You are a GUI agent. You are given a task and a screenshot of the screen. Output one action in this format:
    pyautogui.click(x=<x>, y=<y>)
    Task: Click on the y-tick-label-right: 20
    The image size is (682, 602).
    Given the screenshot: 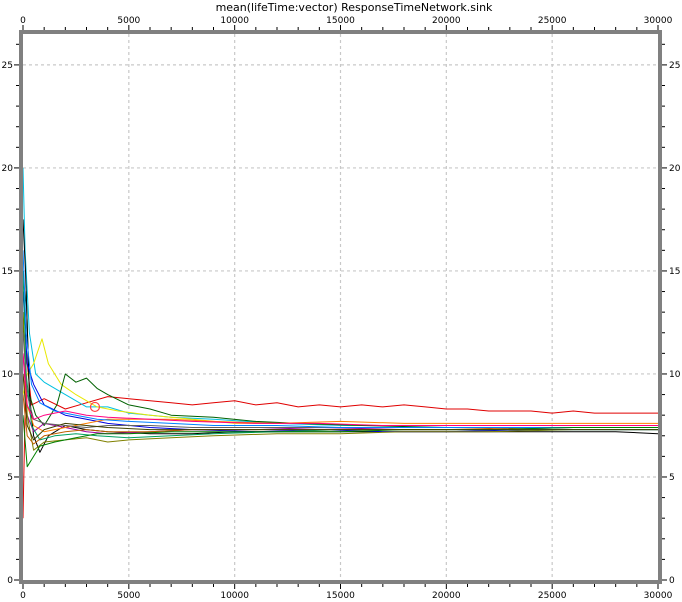 What is the action you would take?
    pyautogui.click(x=675, y=169)
    